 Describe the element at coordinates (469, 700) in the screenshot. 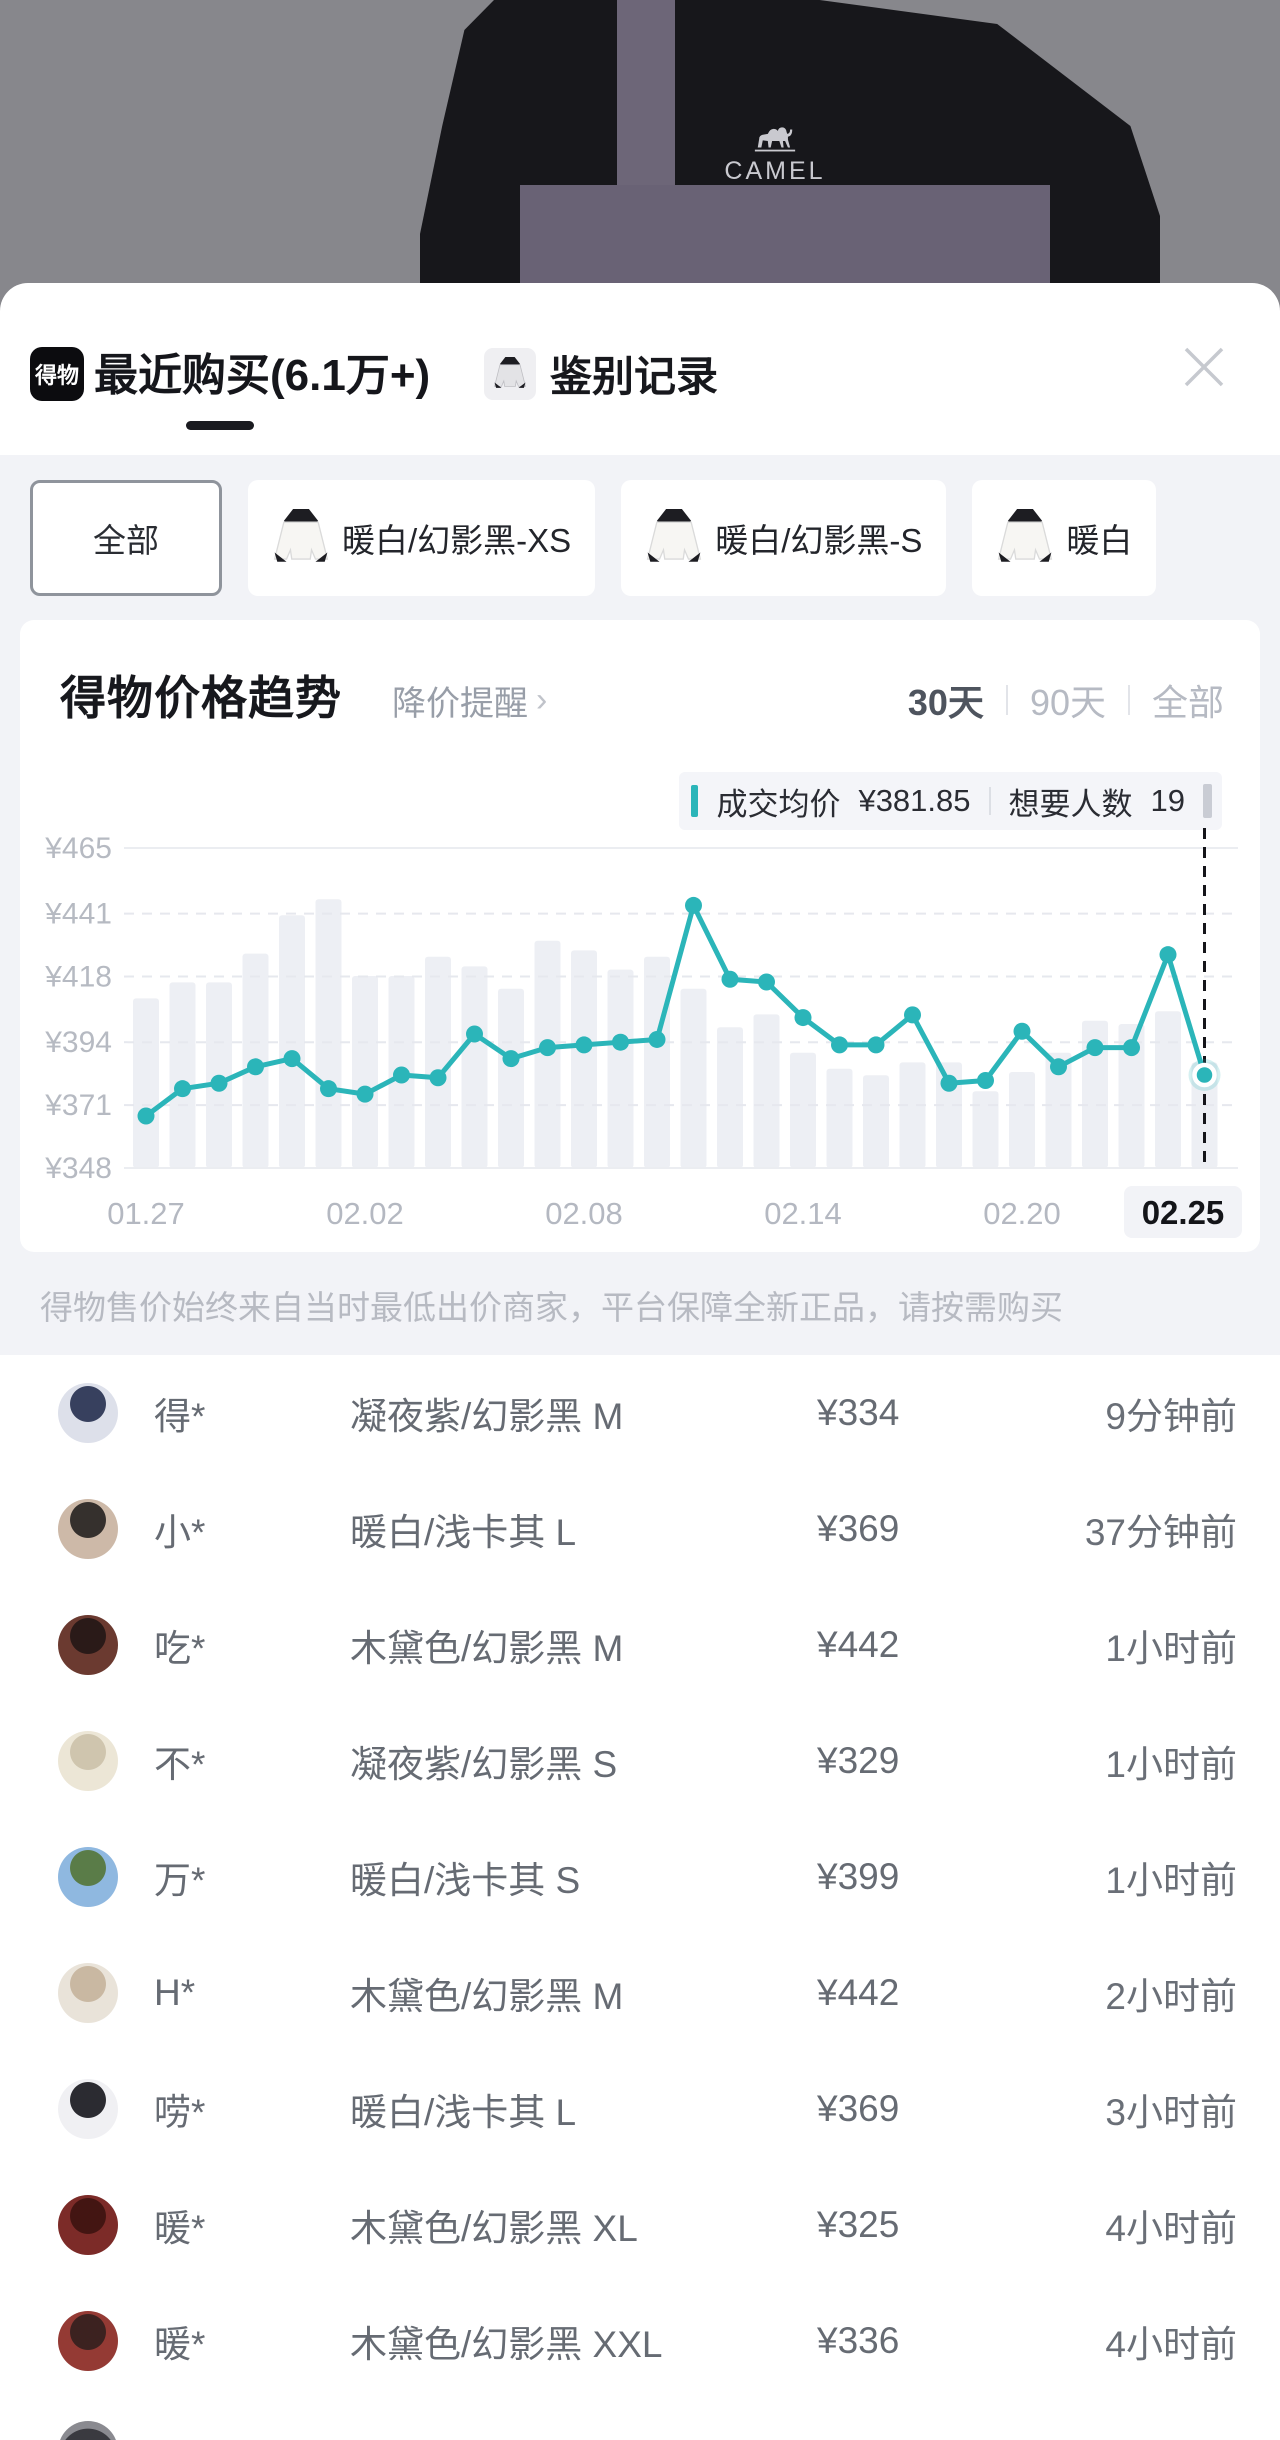

I see `price-drop-reminder-link: 降价提醒 ›` at that location.